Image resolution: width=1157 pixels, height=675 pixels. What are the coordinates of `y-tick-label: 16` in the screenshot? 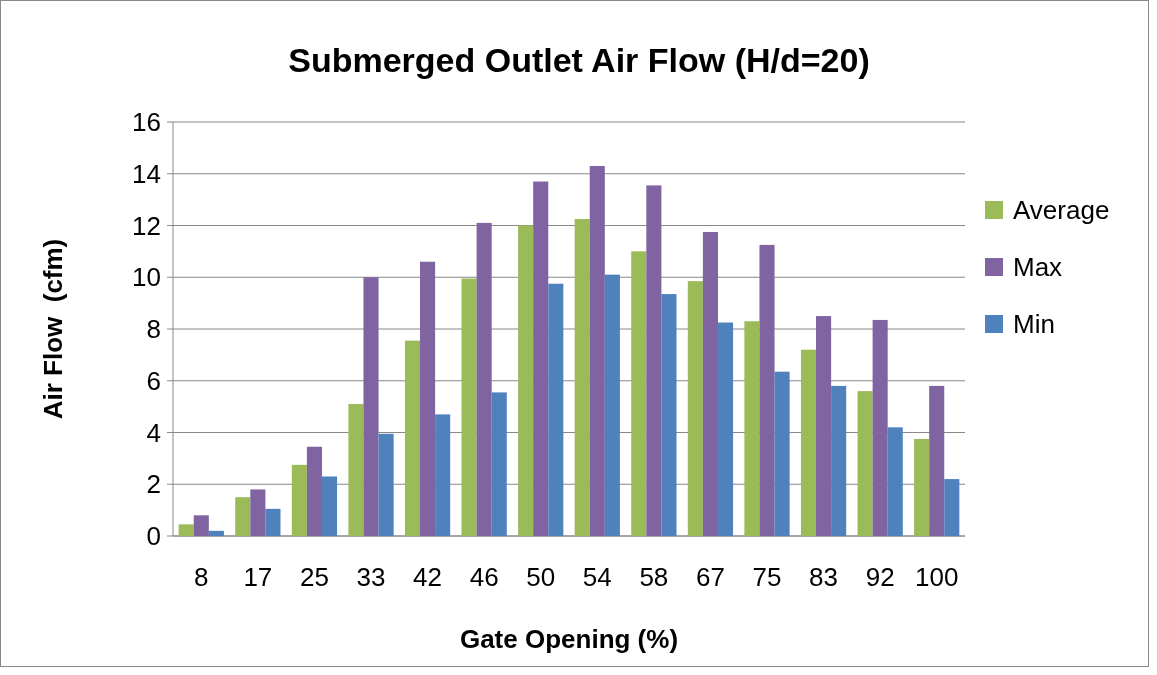 It's located at (146, 122).